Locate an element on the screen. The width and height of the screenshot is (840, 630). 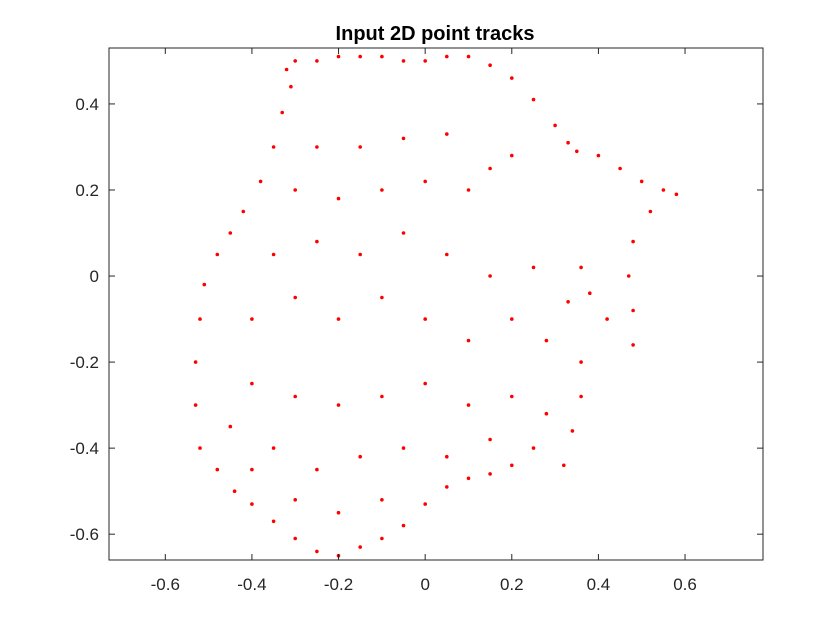
chart-title: Input 2D point tracks is located at coordinates (435, 34).